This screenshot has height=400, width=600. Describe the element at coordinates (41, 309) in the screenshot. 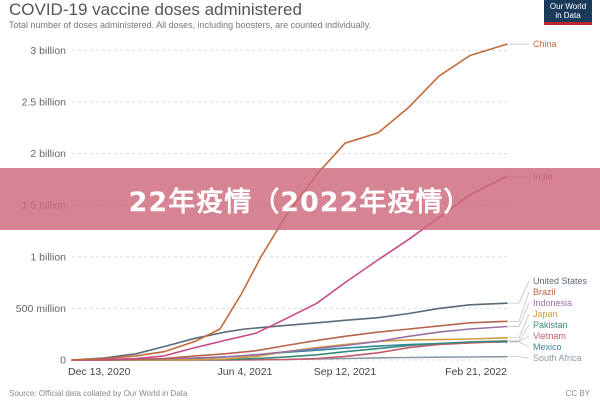

I see `y-tick-label: 500 million` at that location.